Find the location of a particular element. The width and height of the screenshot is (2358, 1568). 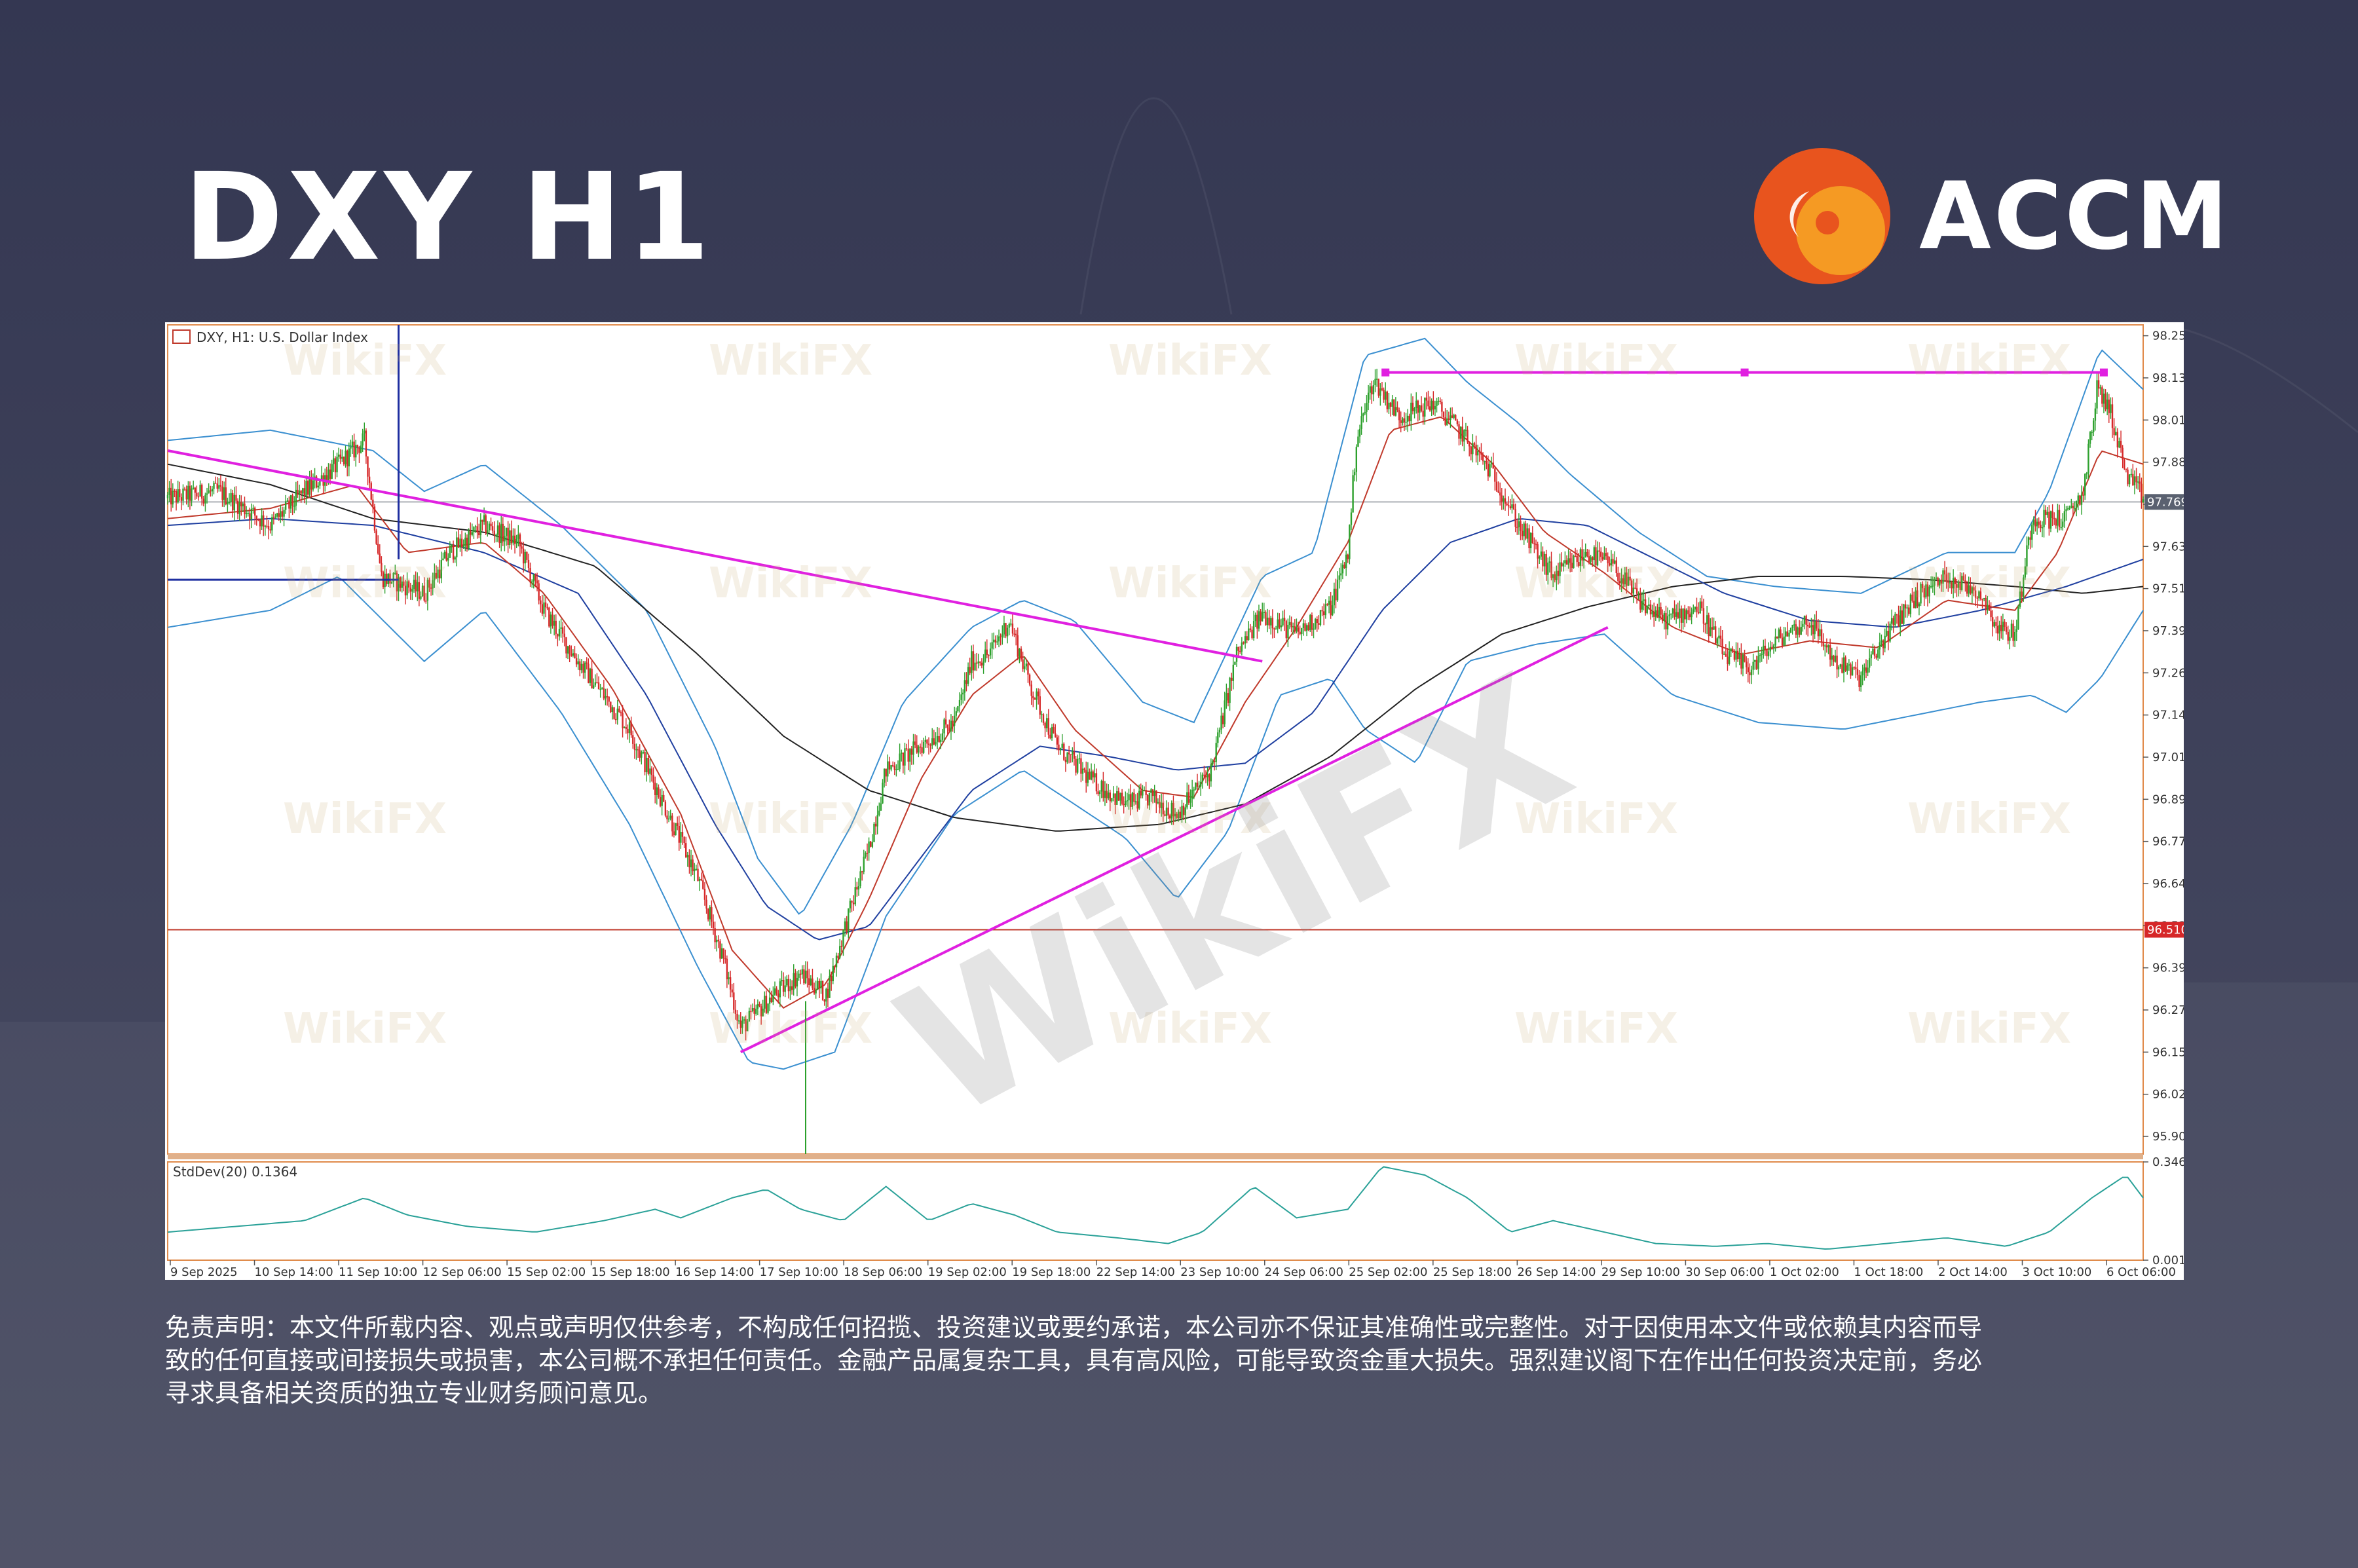

indicator-label: StdDev(20) 0.1364 is located at coordinates (235, 1172).